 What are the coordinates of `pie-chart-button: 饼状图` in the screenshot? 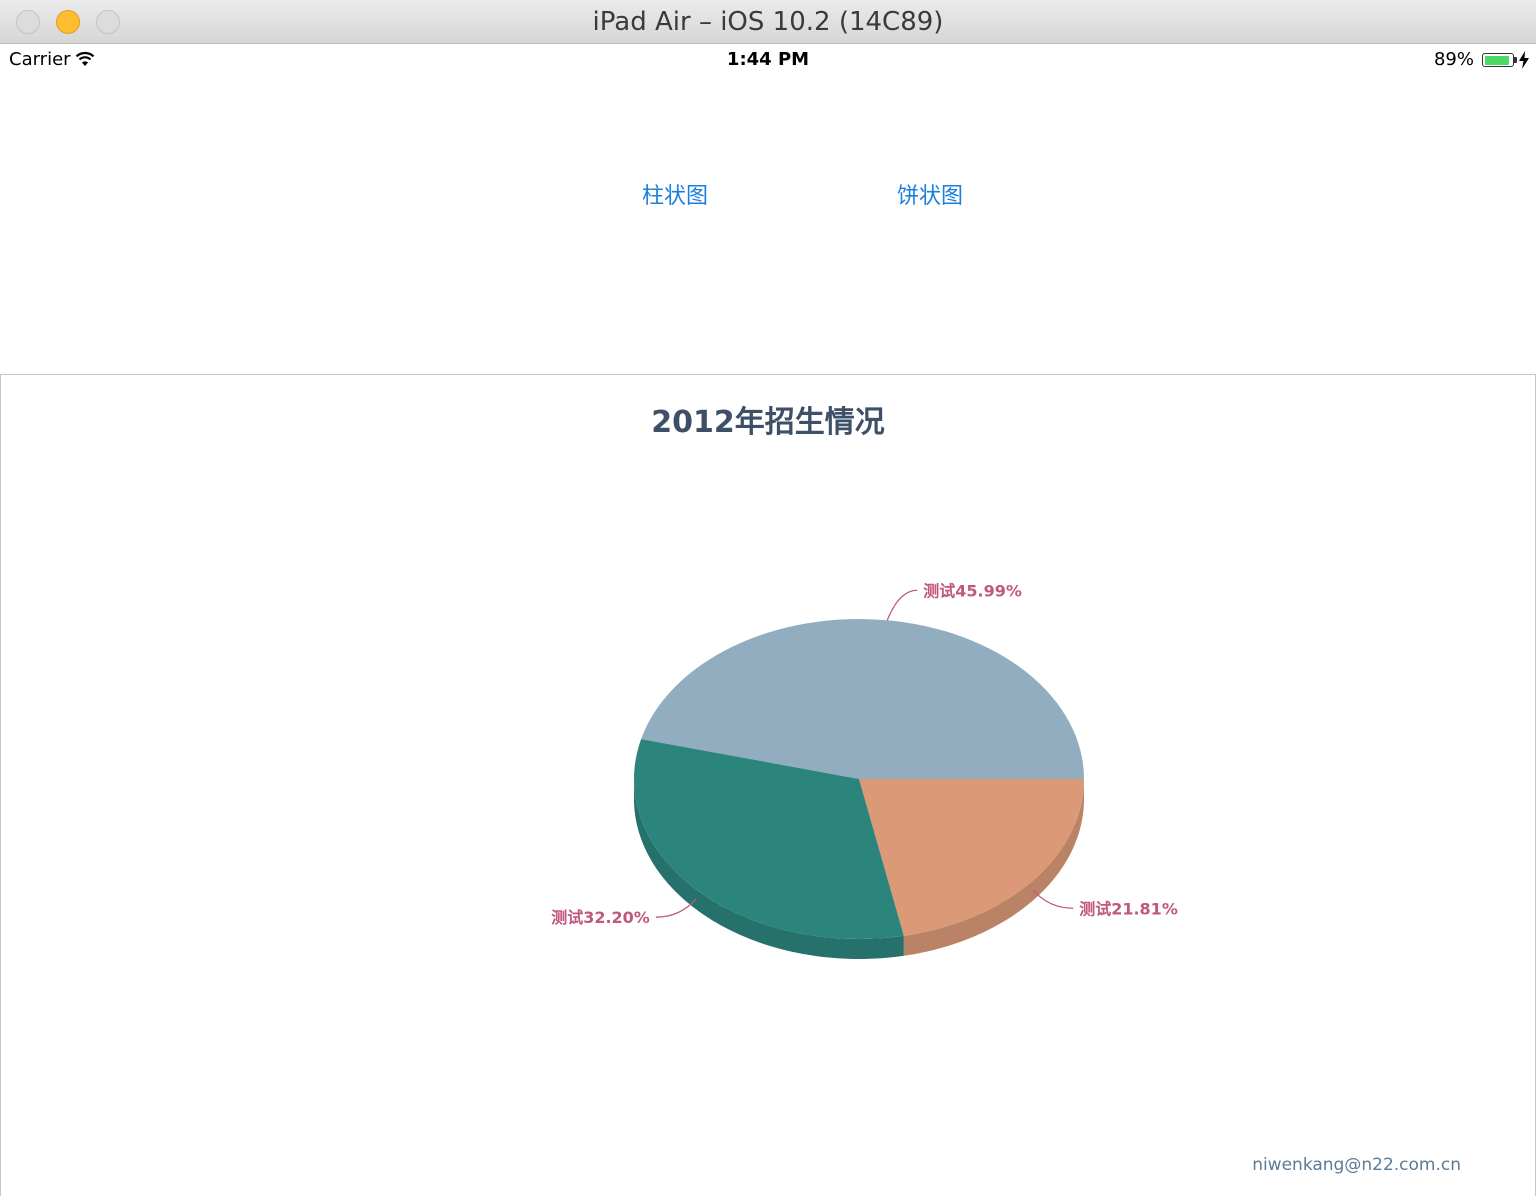 It's located at (930, 194).